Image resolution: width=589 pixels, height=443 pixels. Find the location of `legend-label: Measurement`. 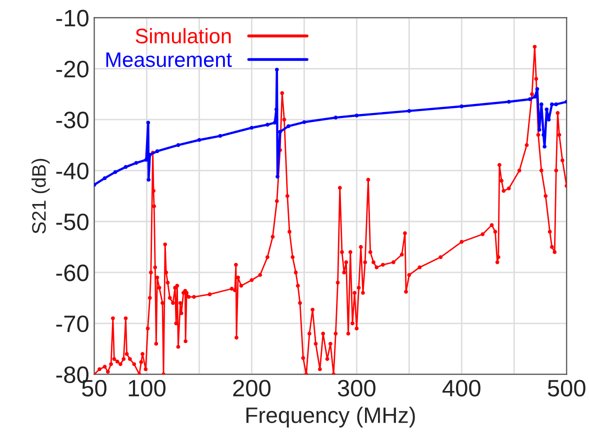

legend-label: Measurement is located at coordinates (169, 60).